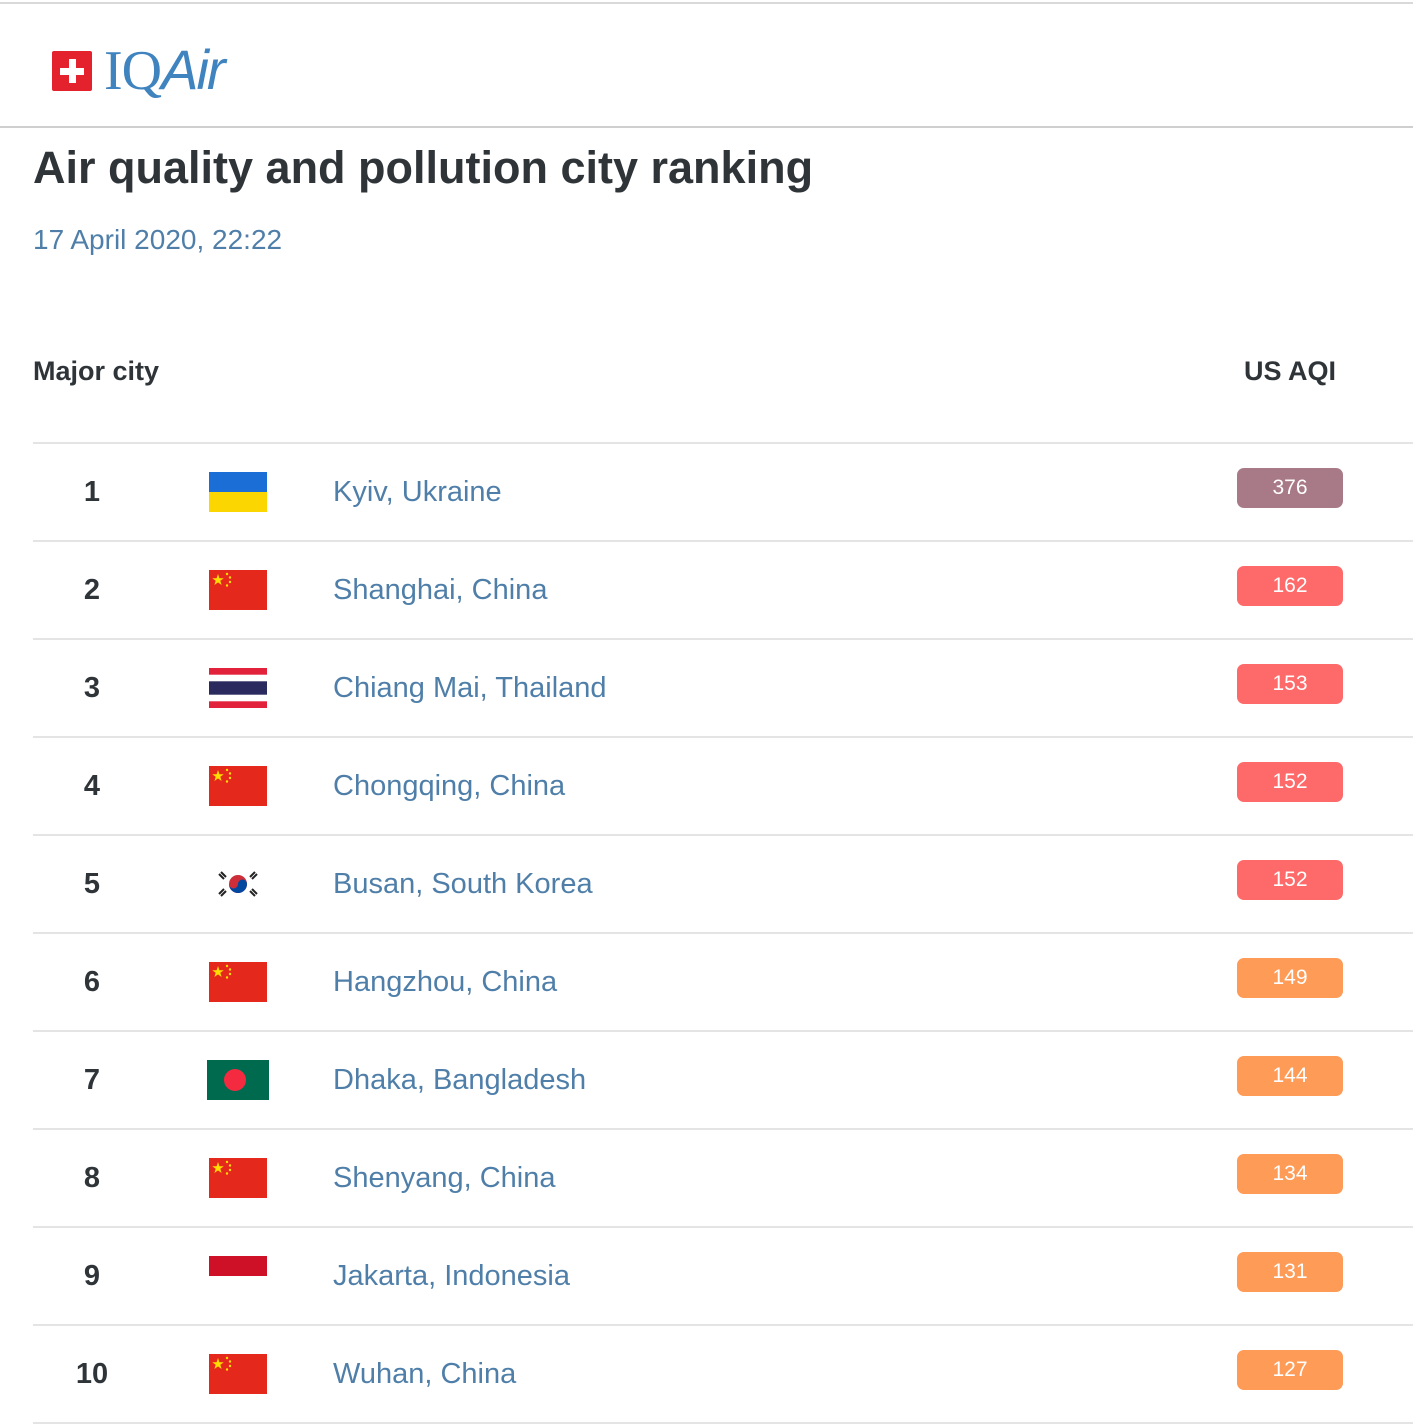 The height and width of the screenshot is (1424, 1413). What do you see at coordinates (723, 785) in the screenshot?
I see `table-row: 4 Chongqing, China 152` at bounding box center [723, 785].